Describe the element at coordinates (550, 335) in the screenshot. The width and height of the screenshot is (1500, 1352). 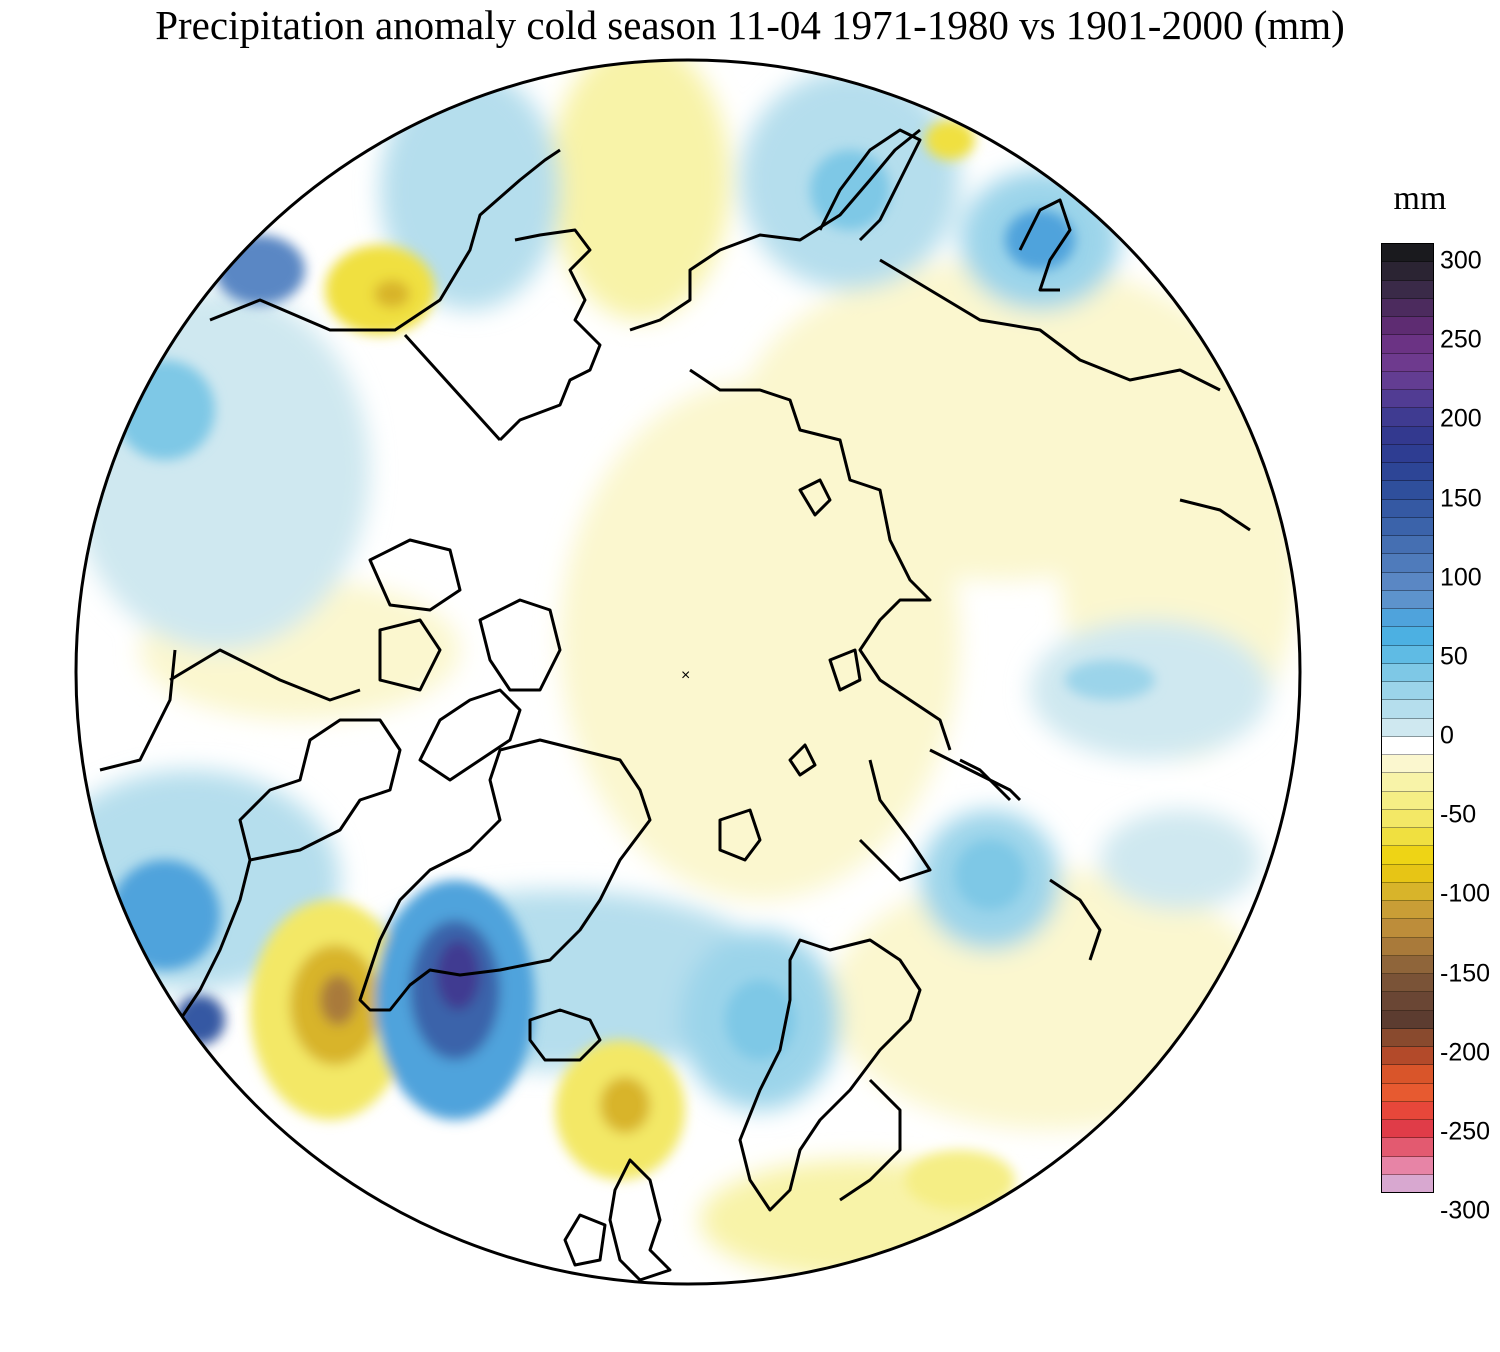
I see `coast-alaska-north` at that location.